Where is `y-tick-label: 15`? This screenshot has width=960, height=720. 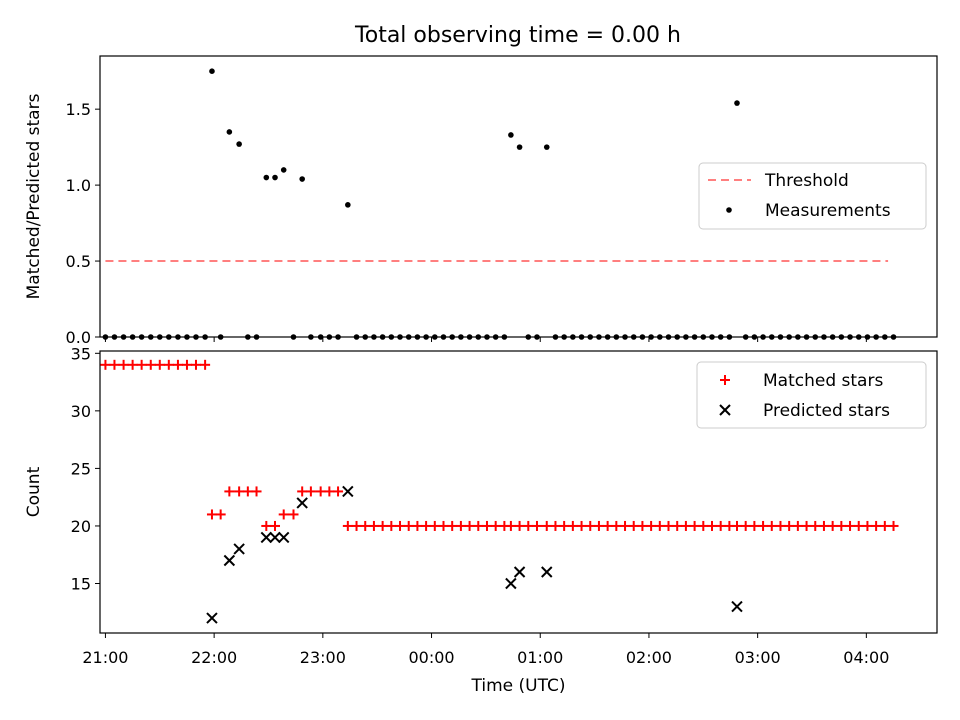
y-tick-label: 15 is located at coordinates (81, 584).